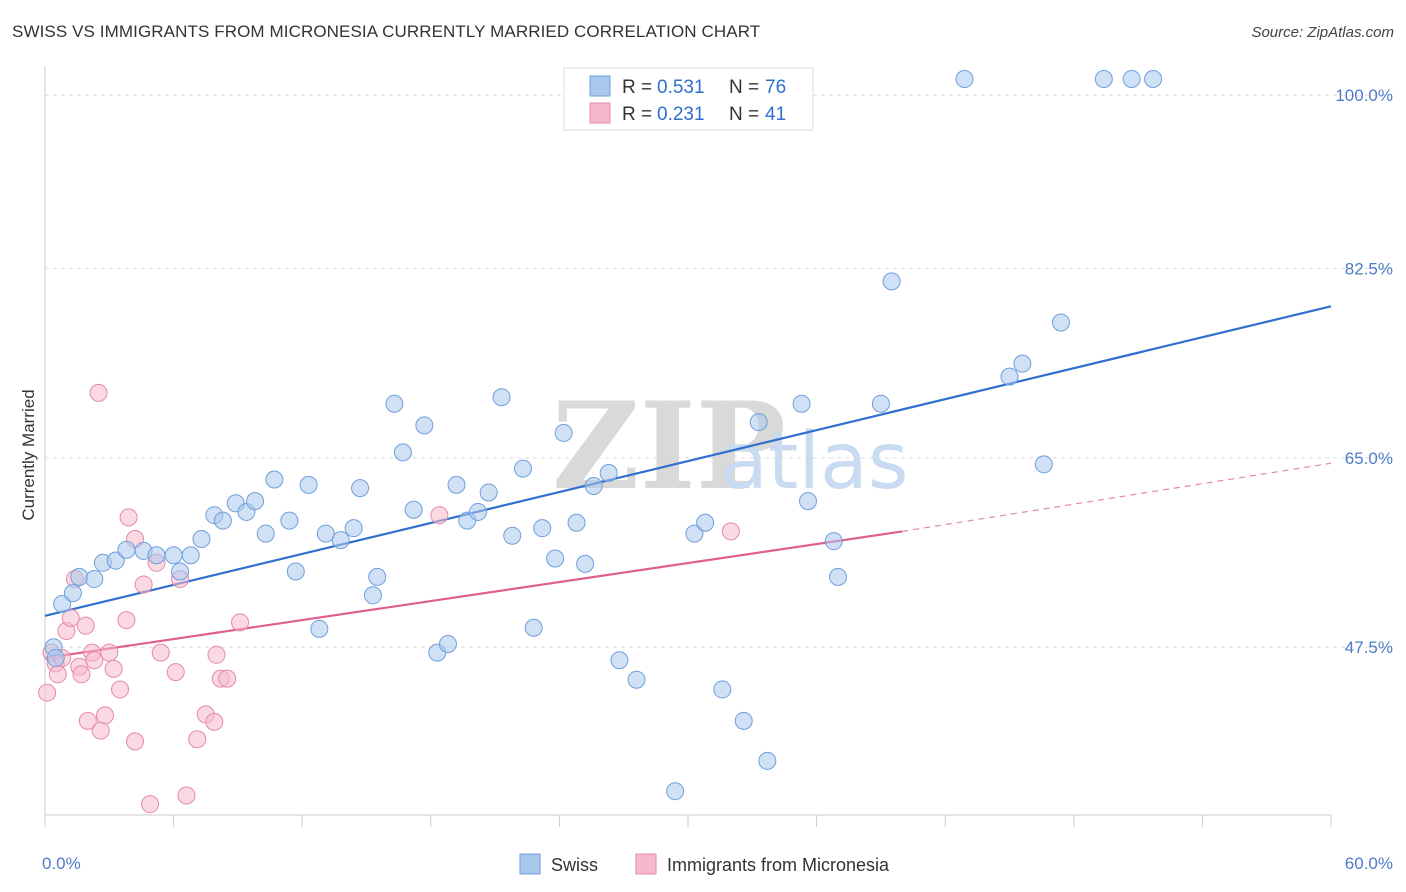 The height and width of the screenshot is (892, 1406). What do you see at coordinates (473, 595) in the screenshot?
I see `trend-line-micronesia` at bounding box center [473, 595].